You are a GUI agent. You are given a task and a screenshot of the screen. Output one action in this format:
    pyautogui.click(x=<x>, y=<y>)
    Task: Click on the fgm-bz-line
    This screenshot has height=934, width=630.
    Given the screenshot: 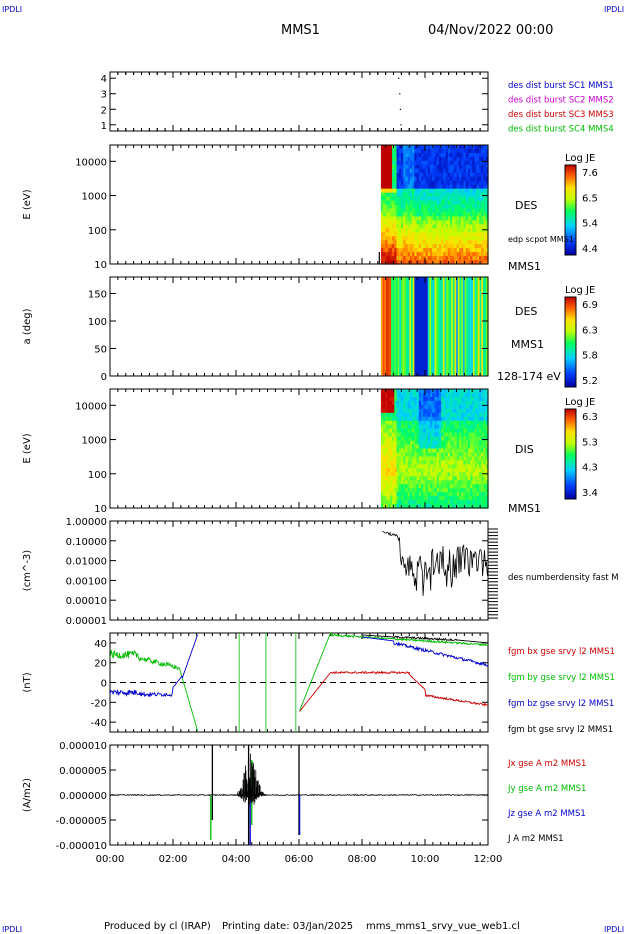 What is the action you would take?
    pyautogui.click(x=299, y=666)
    